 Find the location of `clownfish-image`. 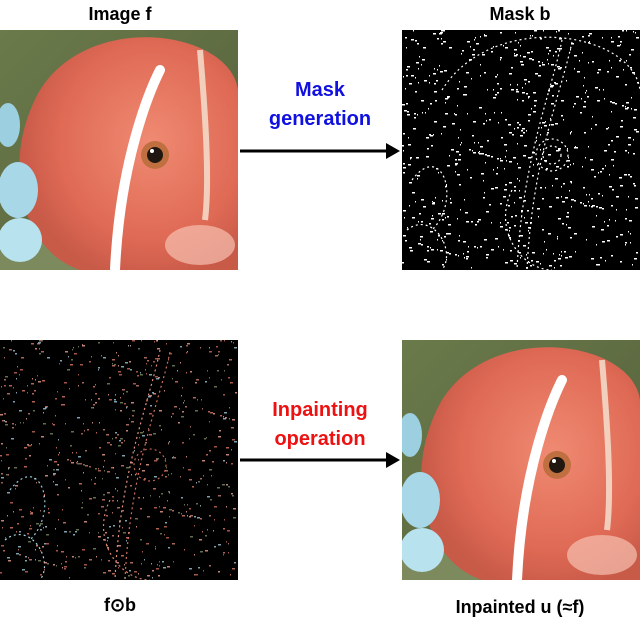

clownfish-image is located at coordinates (119, 150).